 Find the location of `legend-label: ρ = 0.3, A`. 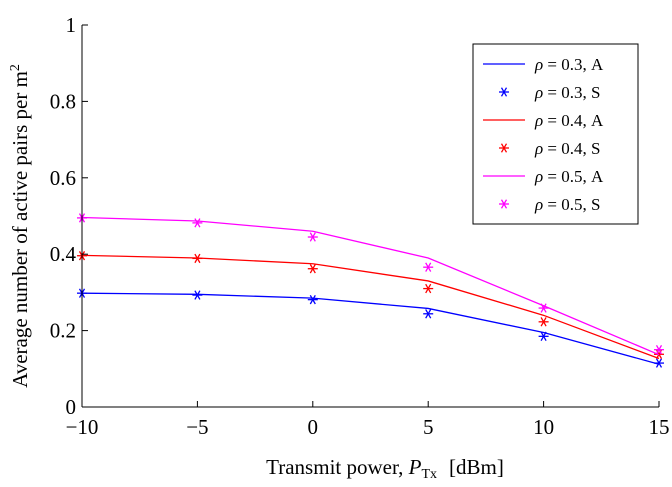

legend-label: ρ = 0.3, A is located at coordinates (569, 64).